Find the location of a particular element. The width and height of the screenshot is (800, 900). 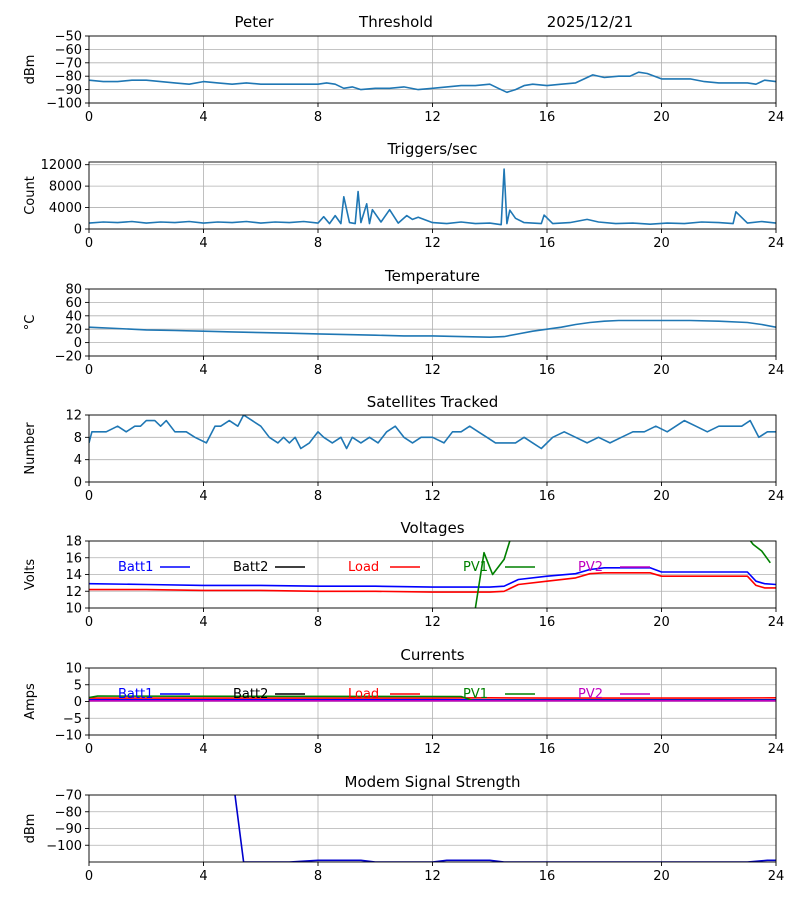

series-line-threshold is located at coordinates (432, 82).